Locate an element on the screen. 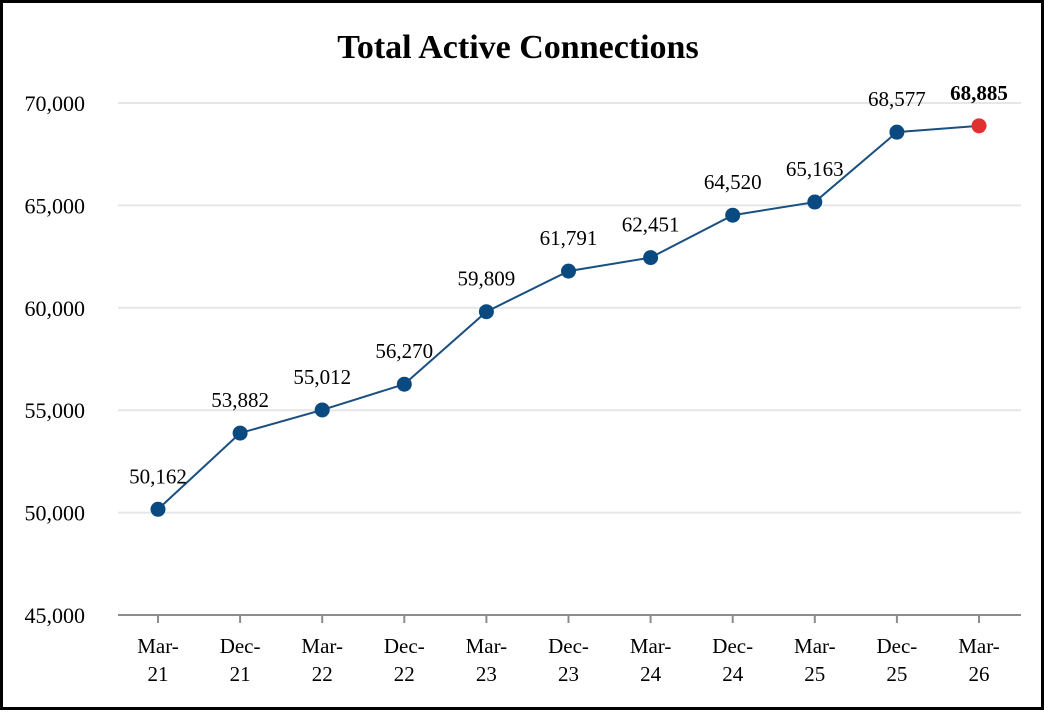 This screenshot has height=713, width=1044. data-label: 64,520 is located at coordinates (733, 182).